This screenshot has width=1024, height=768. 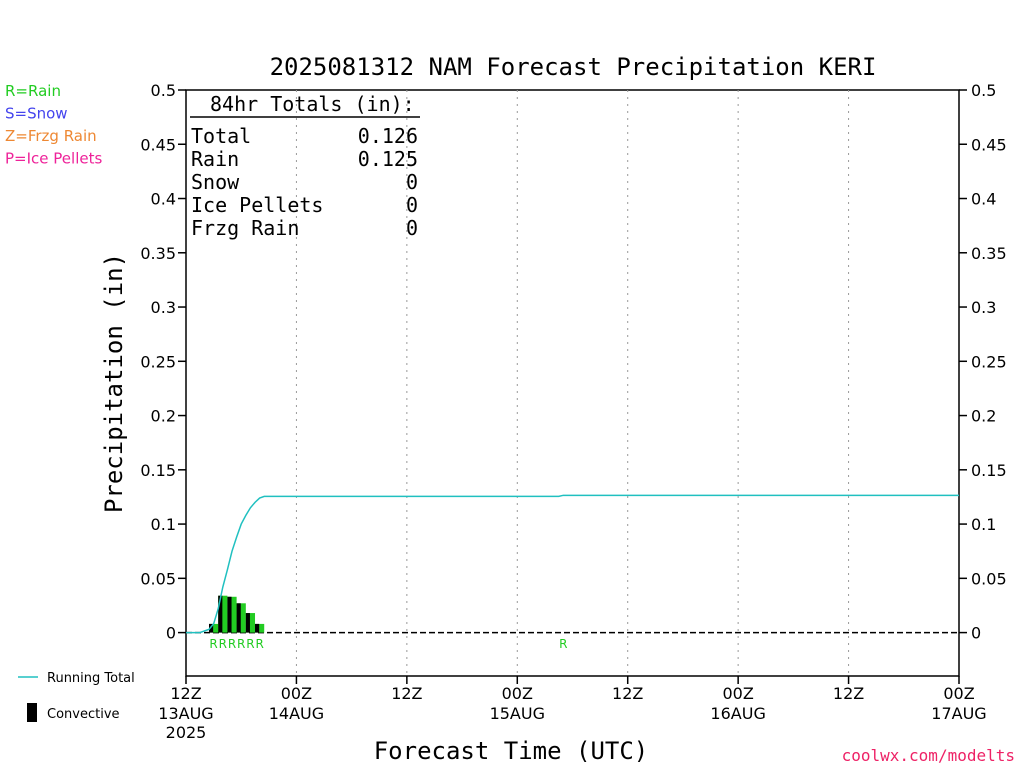 I want to click on y-tick-label-left: 0.5, so click(x=163, y=90).